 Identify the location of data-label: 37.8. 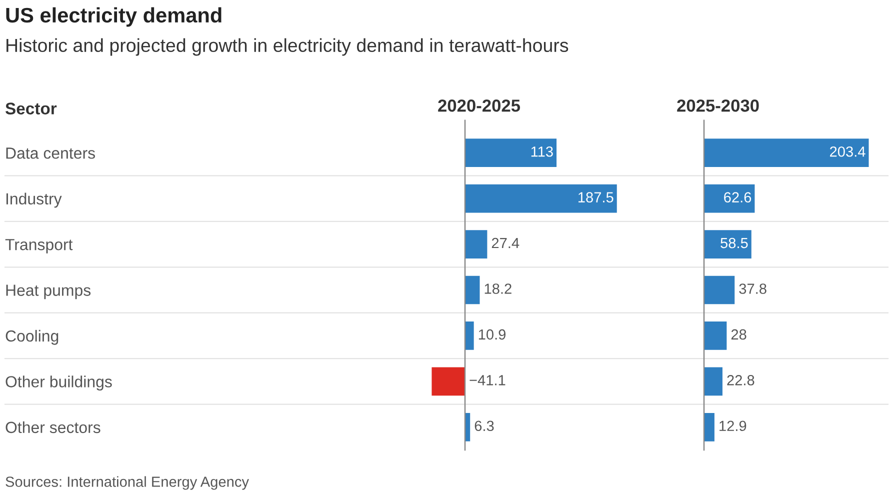
(752, 289).